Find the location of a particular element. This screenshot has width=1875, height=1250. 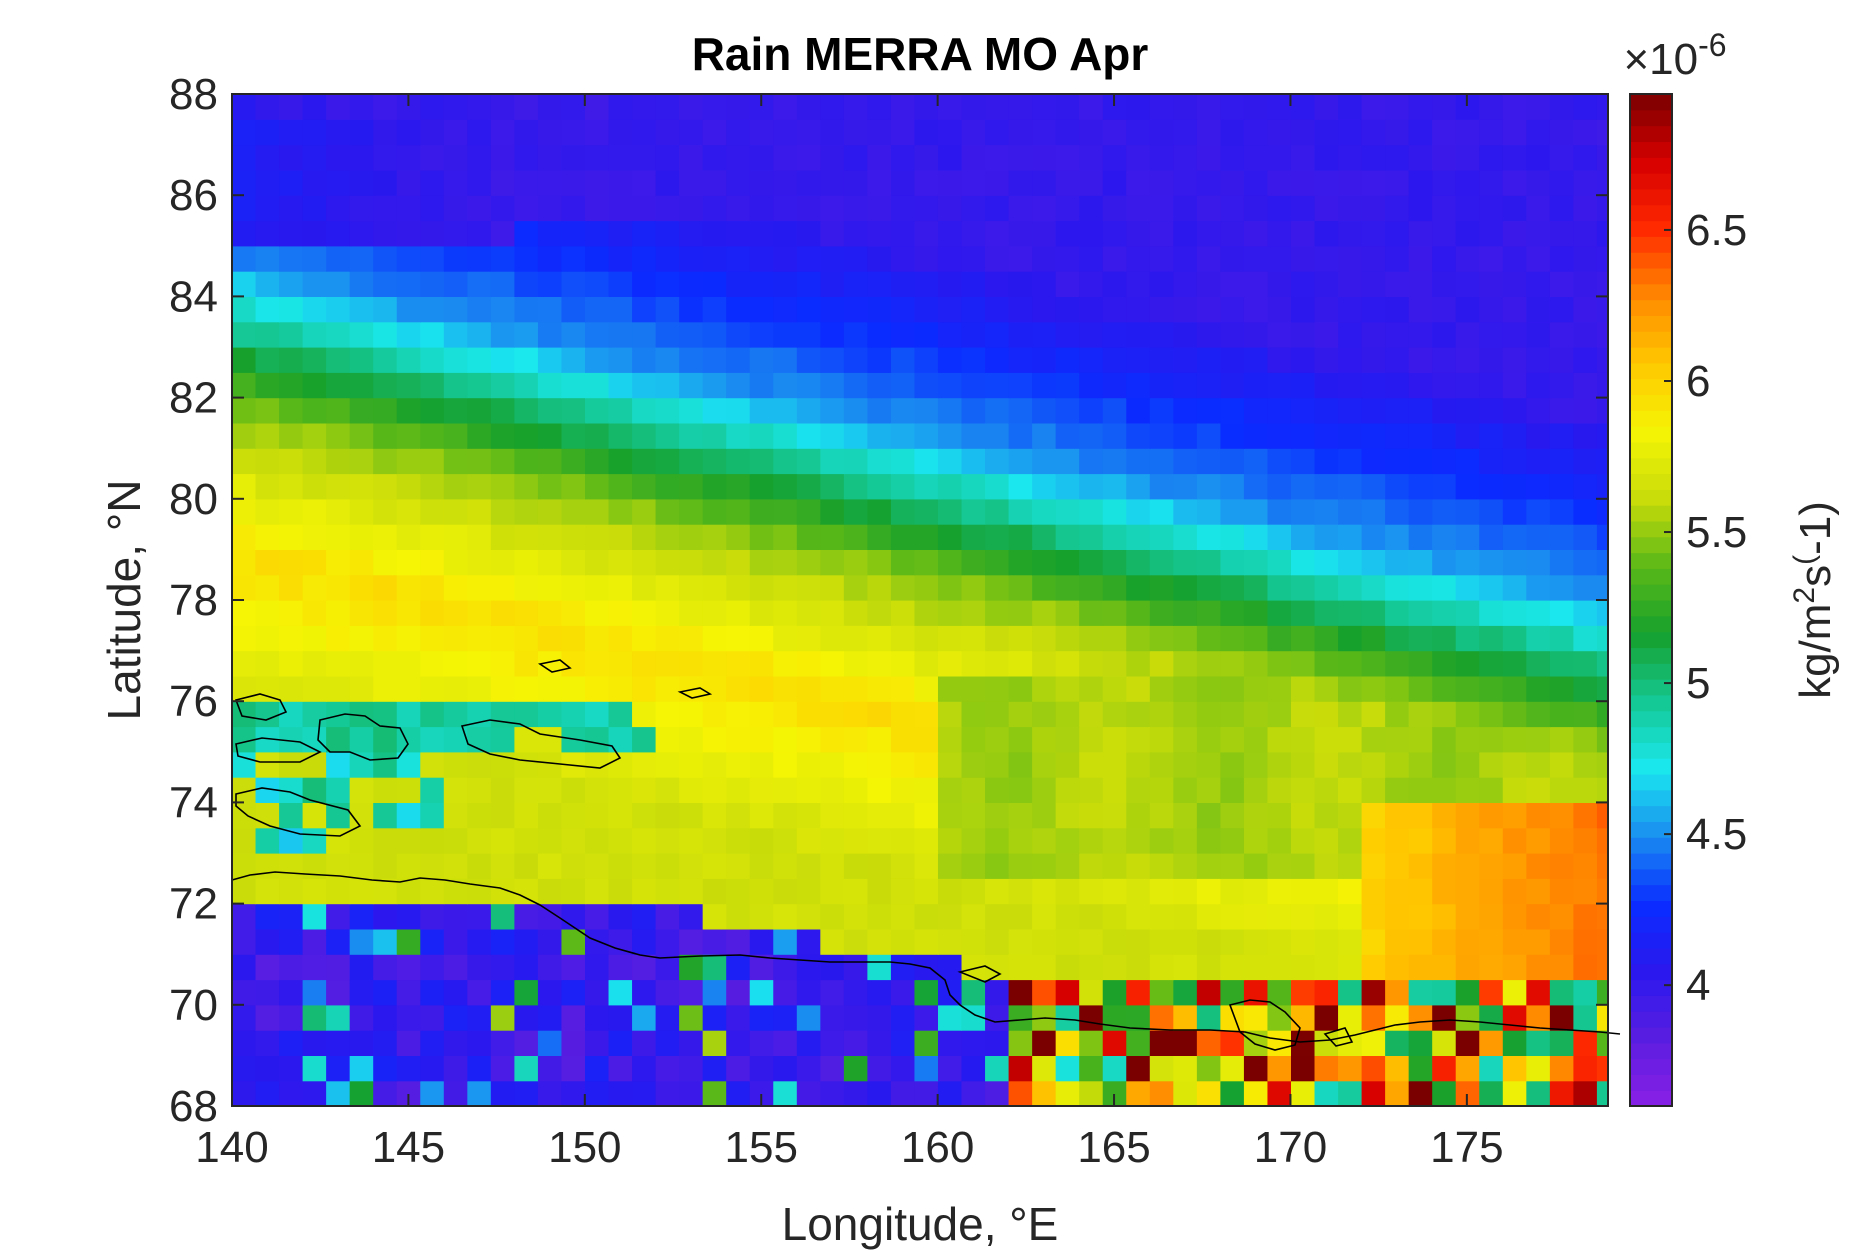

colorbar-exponent-base: ×10 is located at coordinates (1660, 59).